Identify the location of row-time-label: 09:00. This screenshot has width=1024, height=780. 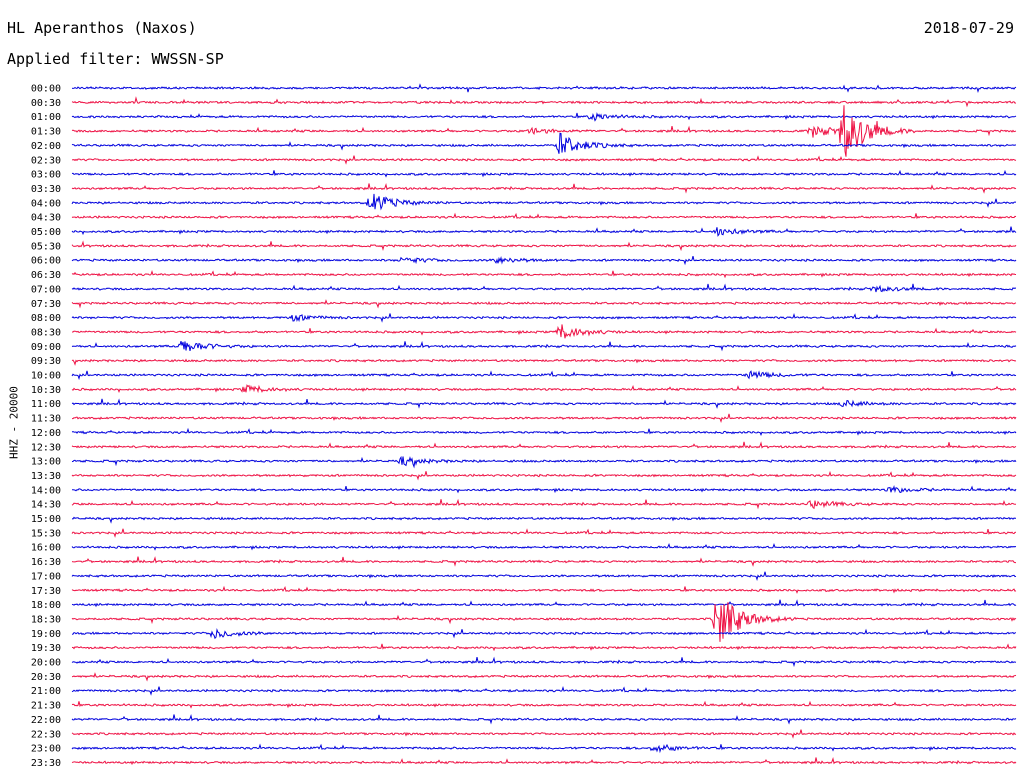
(46, 347).